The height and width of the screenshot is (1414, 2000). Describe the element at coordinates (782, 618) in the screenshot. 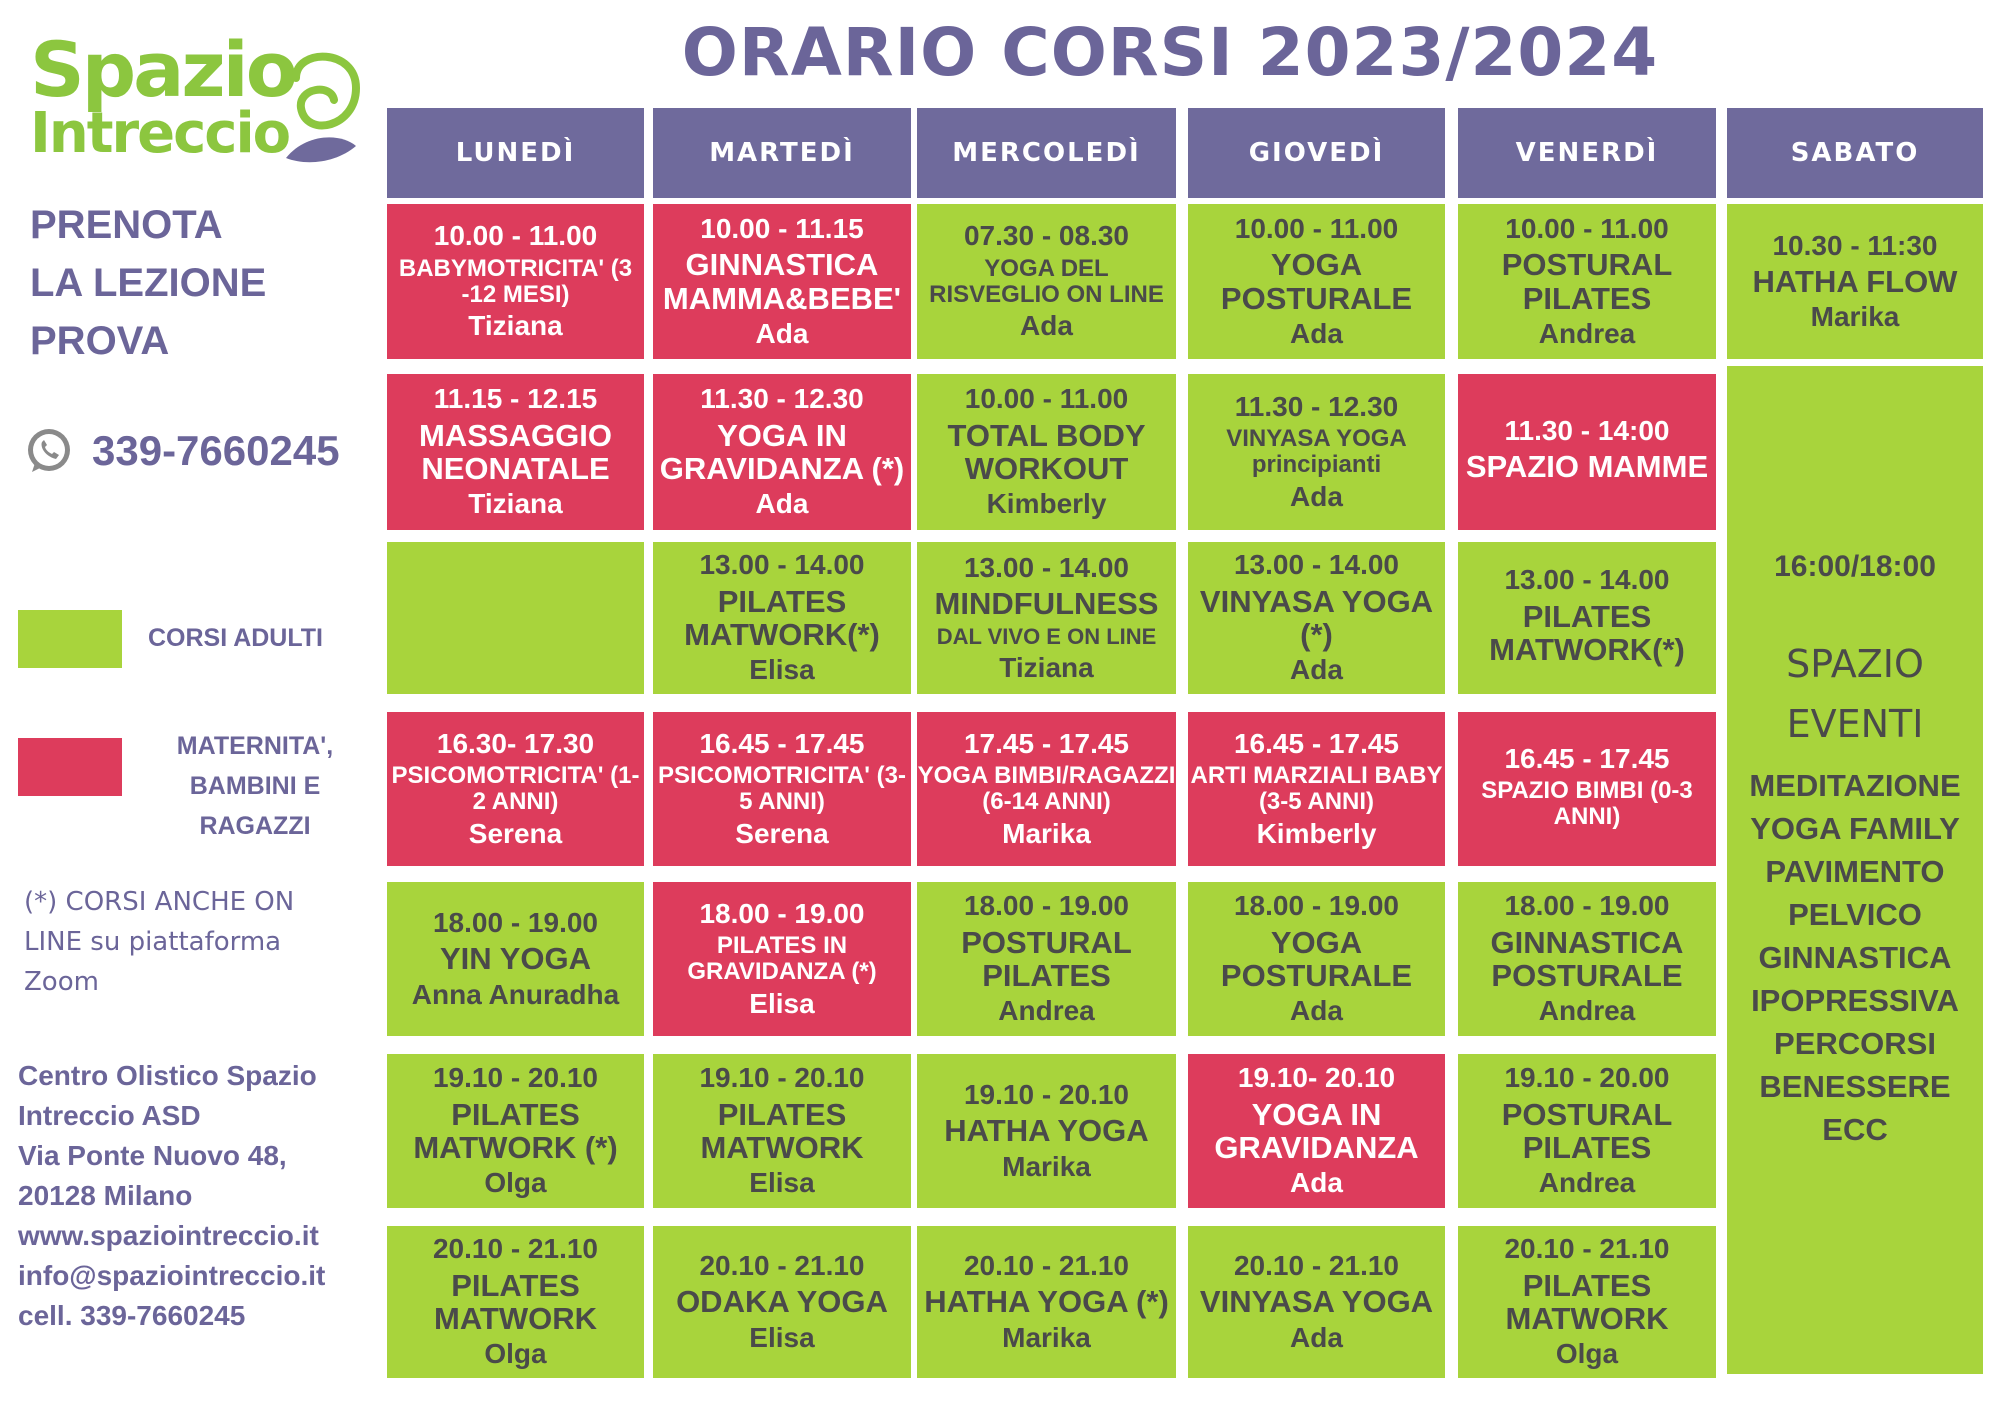

I see `class-slot: 13.00 - 14.00 PILATES MATWORK(*) Elisa` at that location.